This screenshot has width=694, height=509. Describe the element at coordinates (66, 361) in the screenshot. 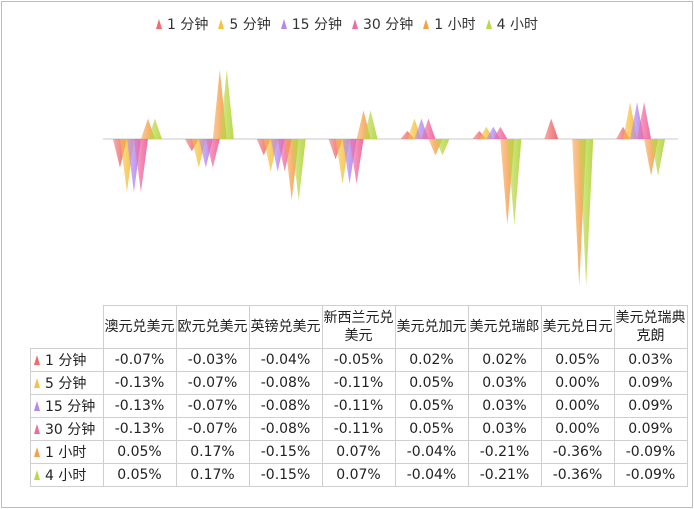

I see `row-header-label: 1 分钟` at that location.